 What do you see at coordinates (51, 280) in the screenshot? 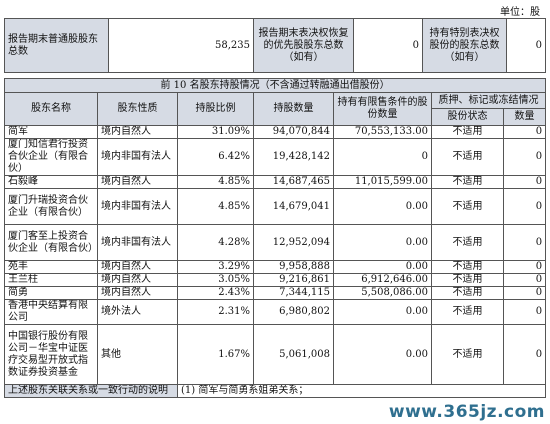
I see `holder-name: 王兰柱` at bounding box center [51, 280].